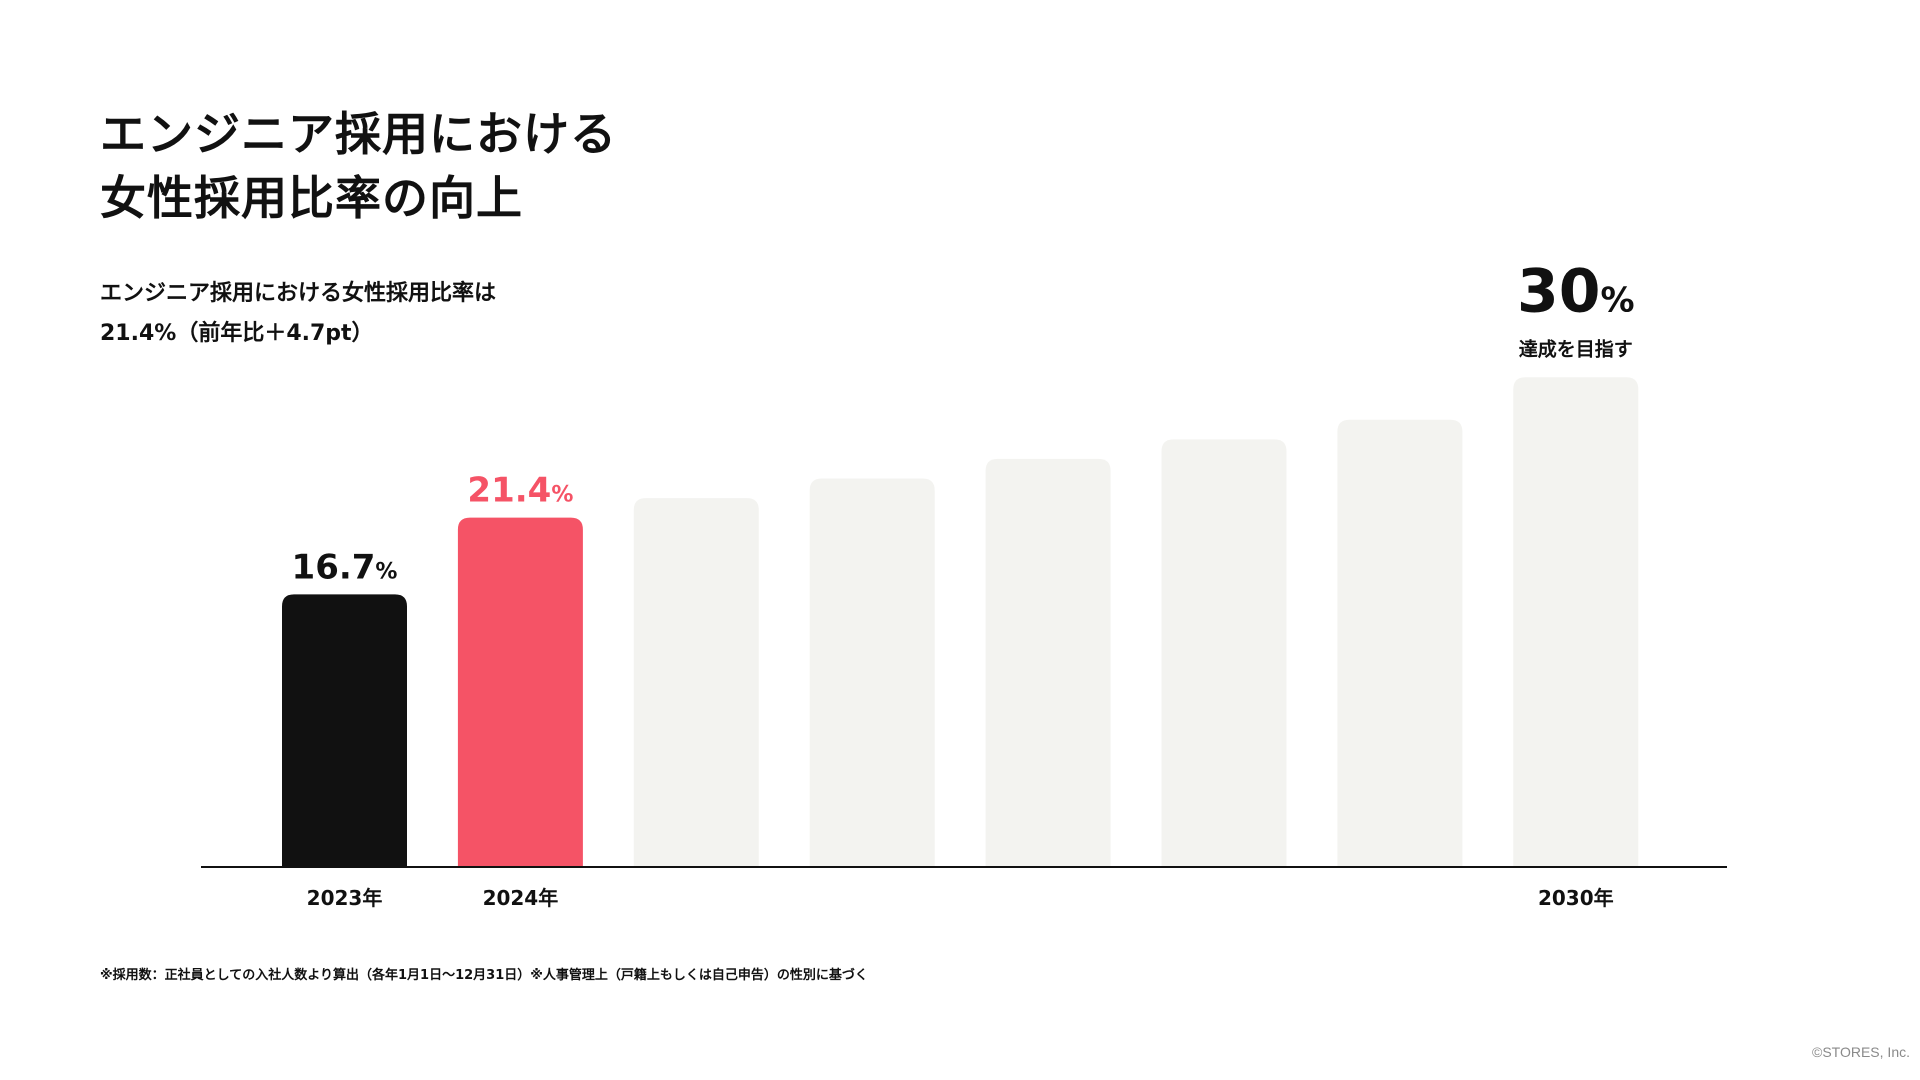  I want to click on page-subtitle-line-1: エンジニア採用における女性採用比率は, so click(298, 293).